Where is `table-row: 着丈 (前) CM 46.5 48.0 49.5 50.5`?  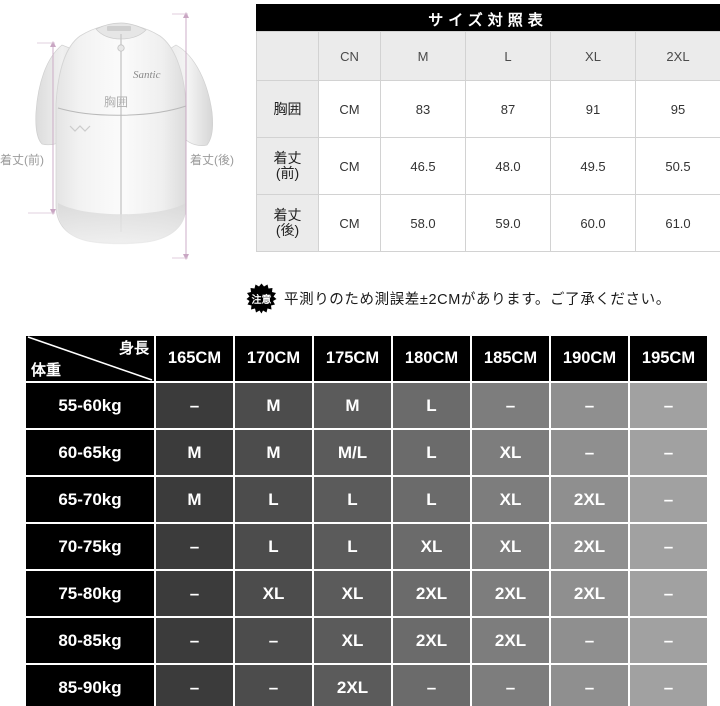
table-row: 着丈 (前) CM 46.5 48.0 49.5 50.5 is located at coordinates (488, 166).